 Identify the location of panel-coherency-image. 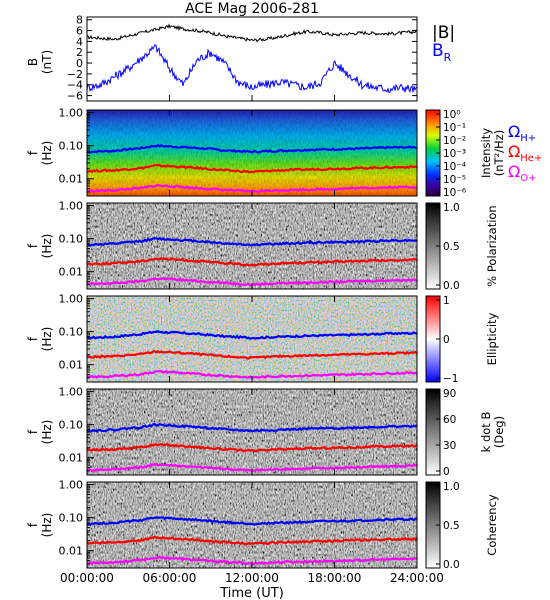
(252, 525).